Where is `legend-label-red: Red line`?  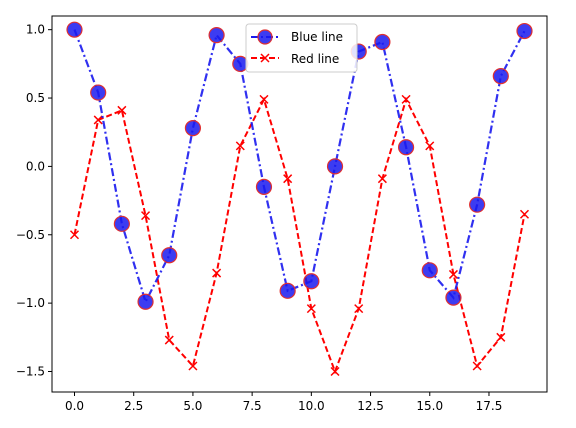 legend-label-red: Red line is located at coordinates (315, 59).